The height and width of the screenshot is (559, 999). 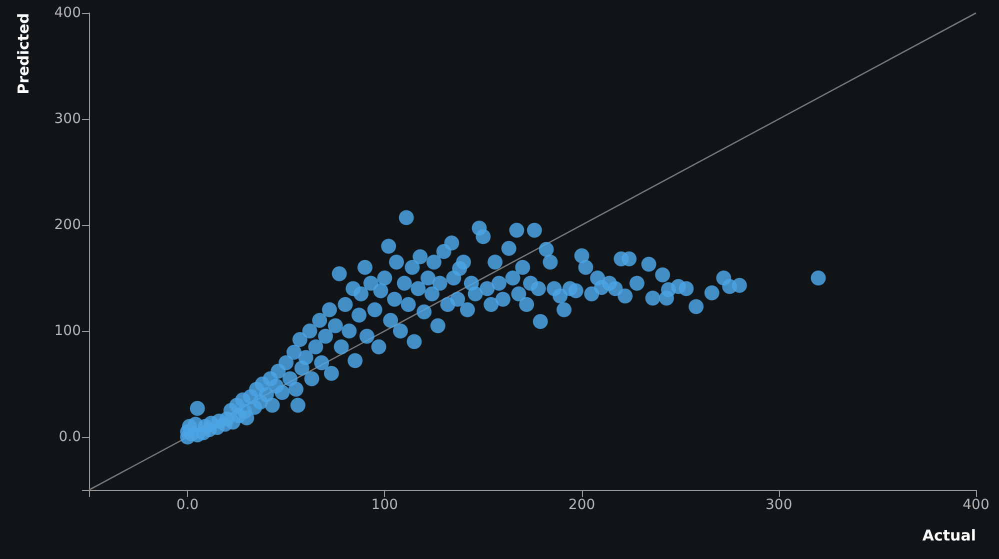 What do you see at coordinates (384, 505) in the screenshot?
I see `x-tick-label: 100` at bounding box center [384, 505].